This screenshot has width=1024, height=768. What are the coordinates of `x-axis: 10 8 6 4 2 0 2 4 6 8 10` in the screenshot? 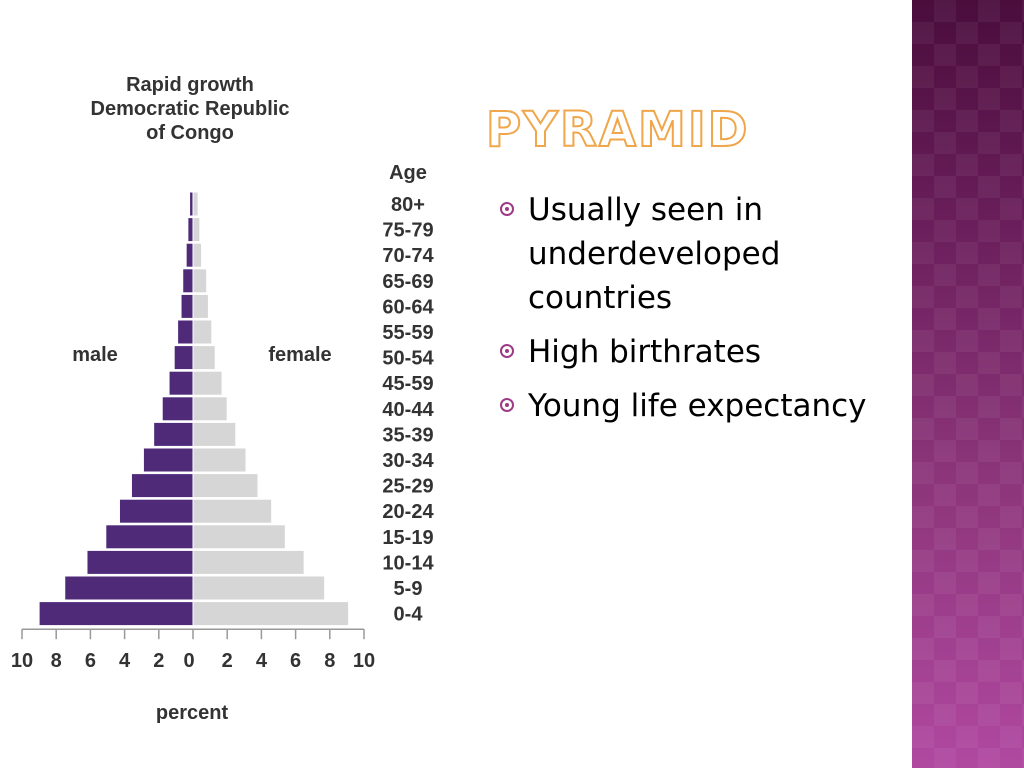 It's located at (193, 650).